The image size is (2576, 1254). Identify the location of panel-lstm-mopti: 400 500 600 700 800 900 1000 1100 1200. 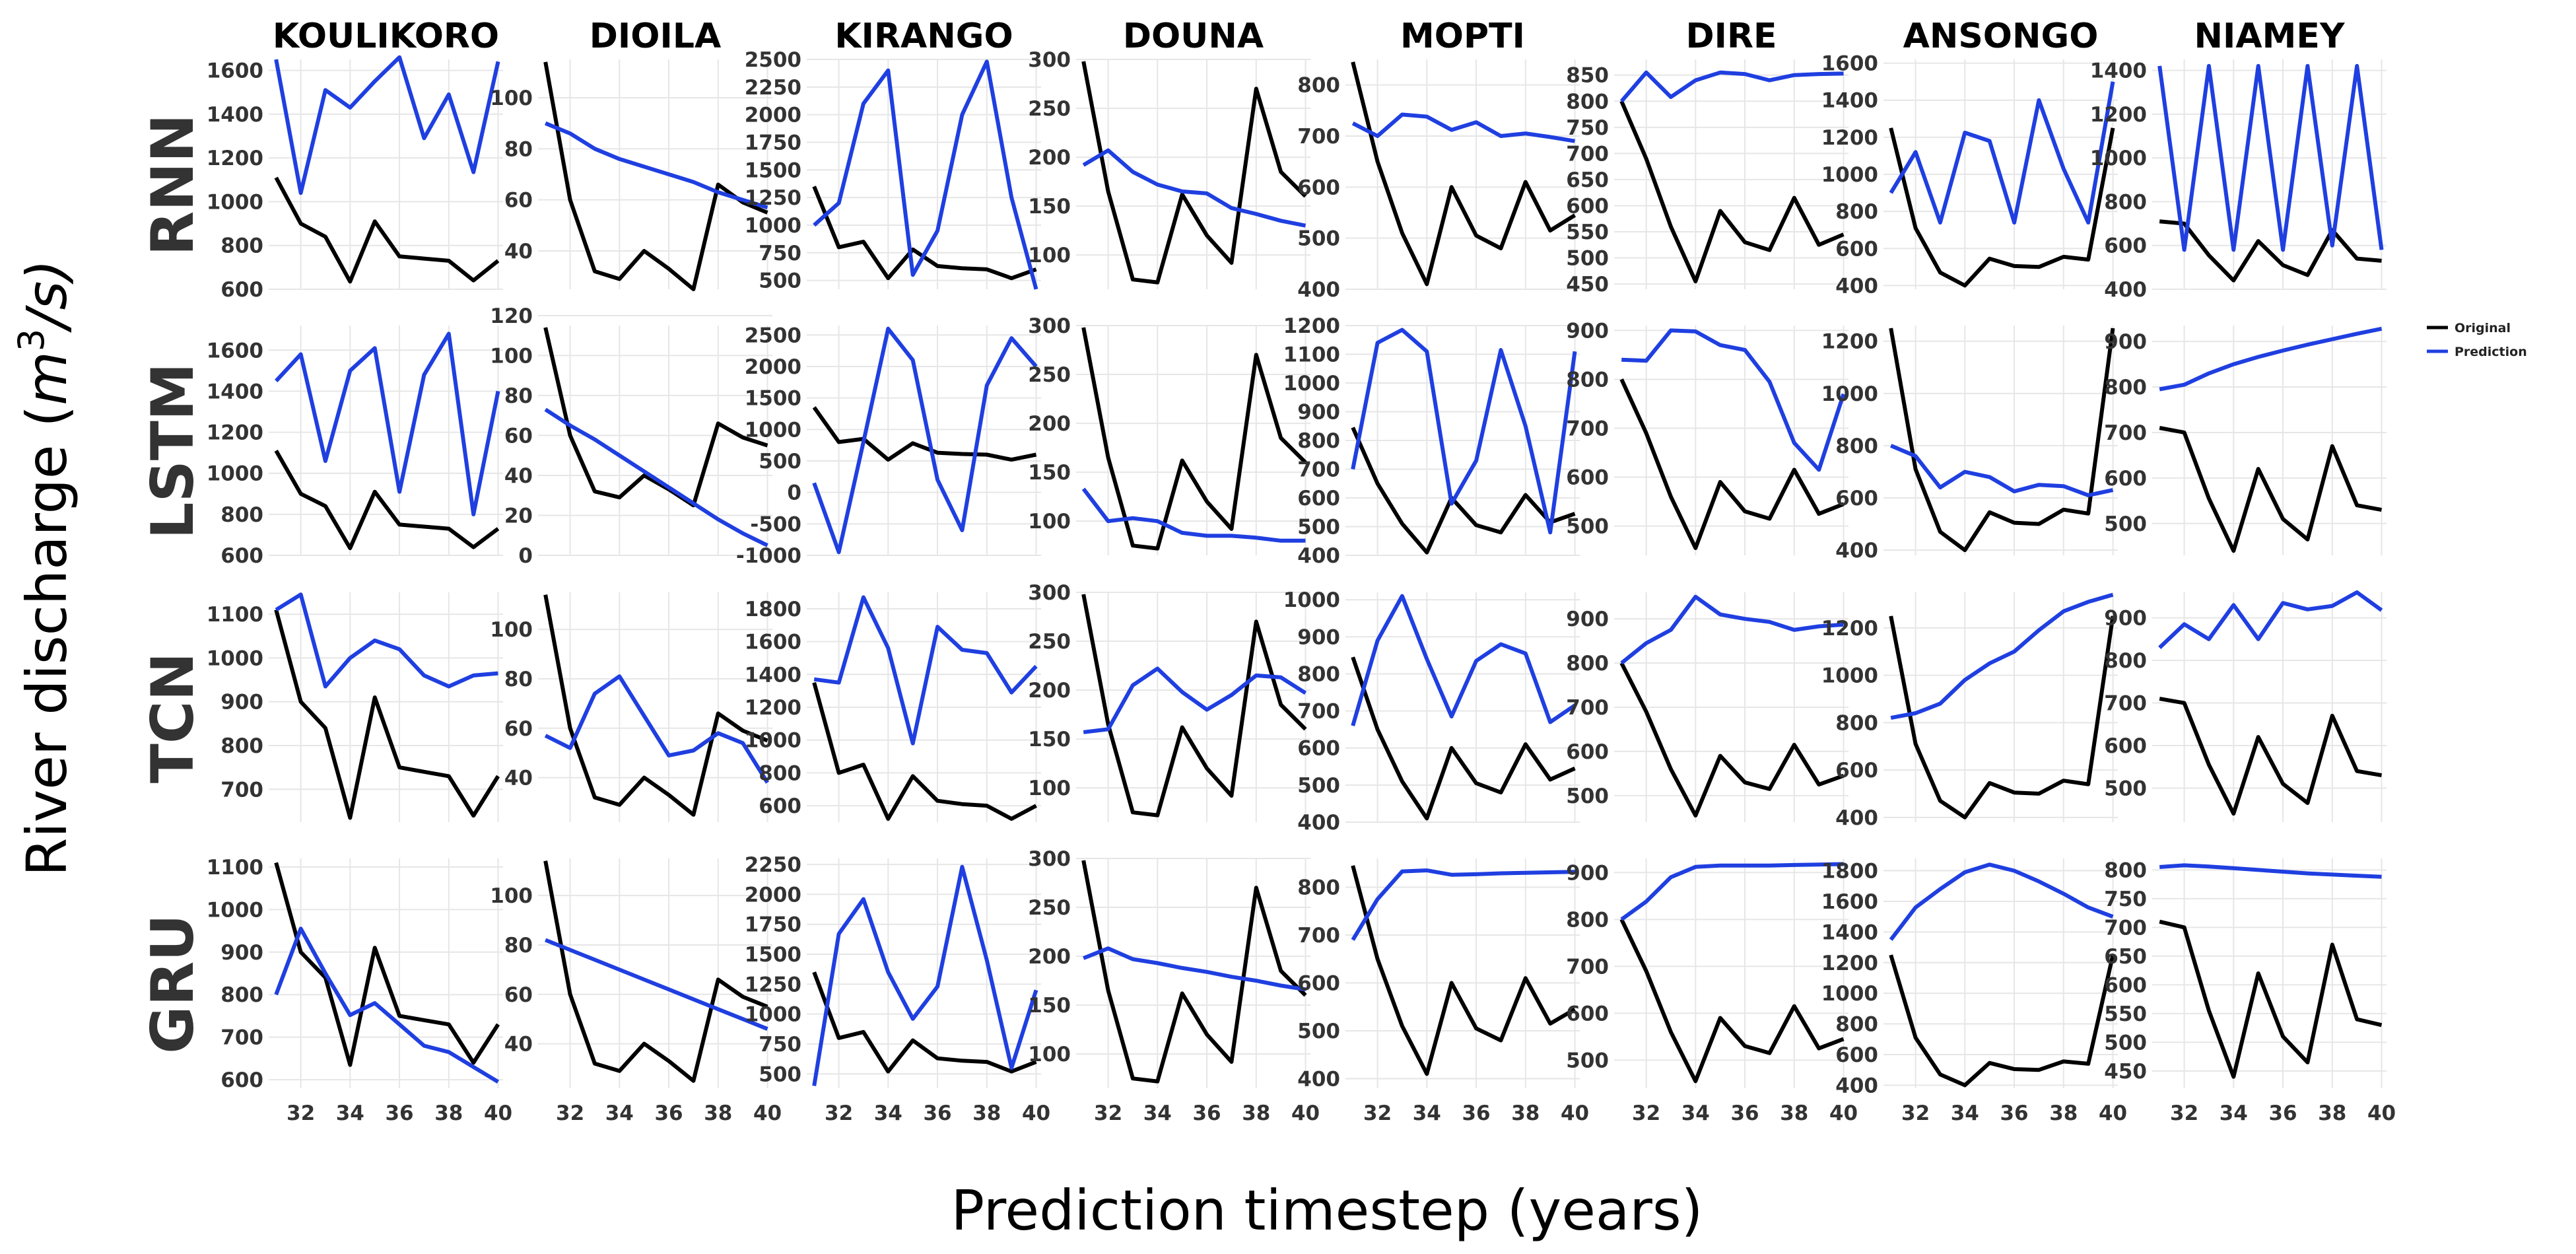
(1432, 441).